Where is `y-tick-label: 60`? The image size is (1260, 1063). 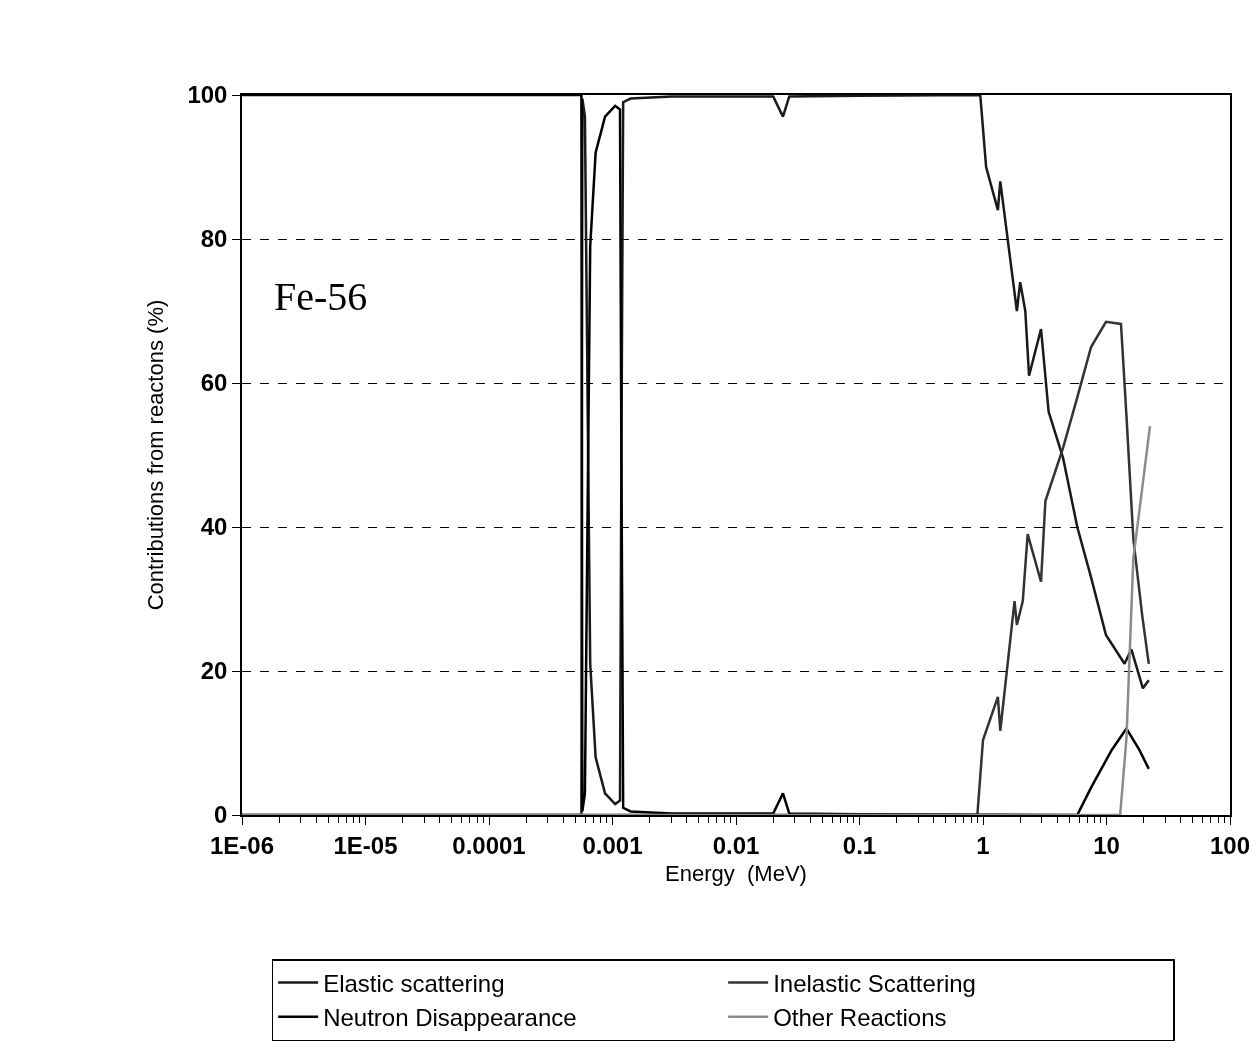 y-tick-label: 60 is located at coordinates (214, 383).